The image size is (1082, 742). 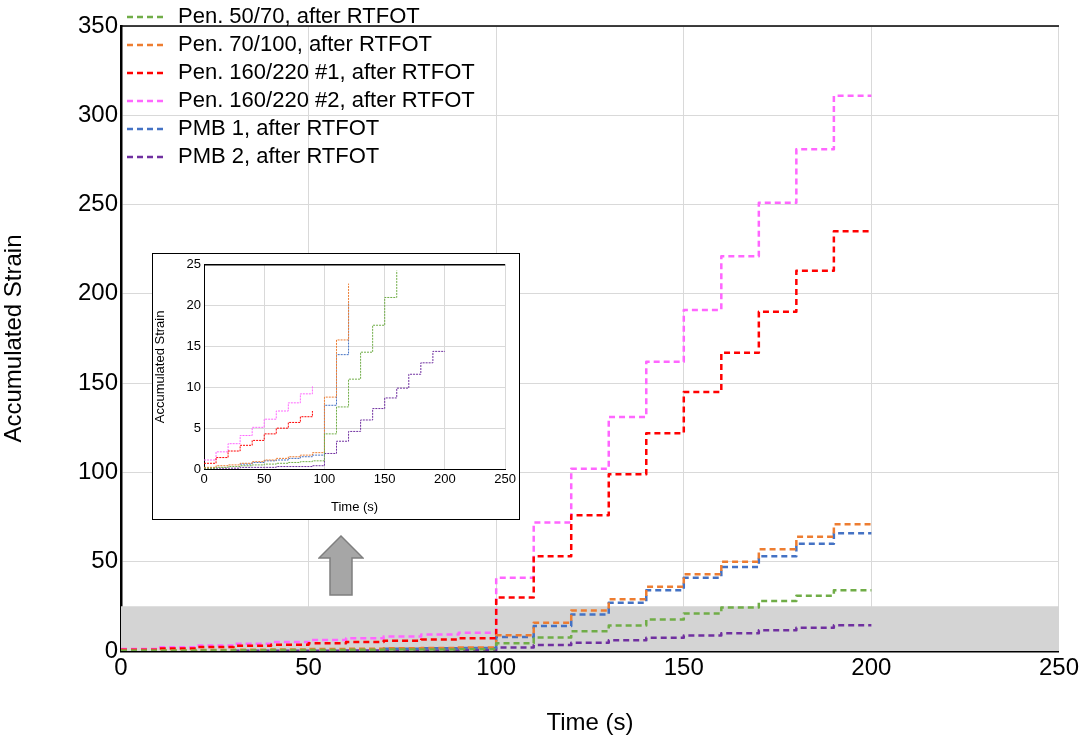 What do you see at coordinates (97, 381) in the screenshot?
I see `y-tick-label: 150` at bounding box center [97, 381].